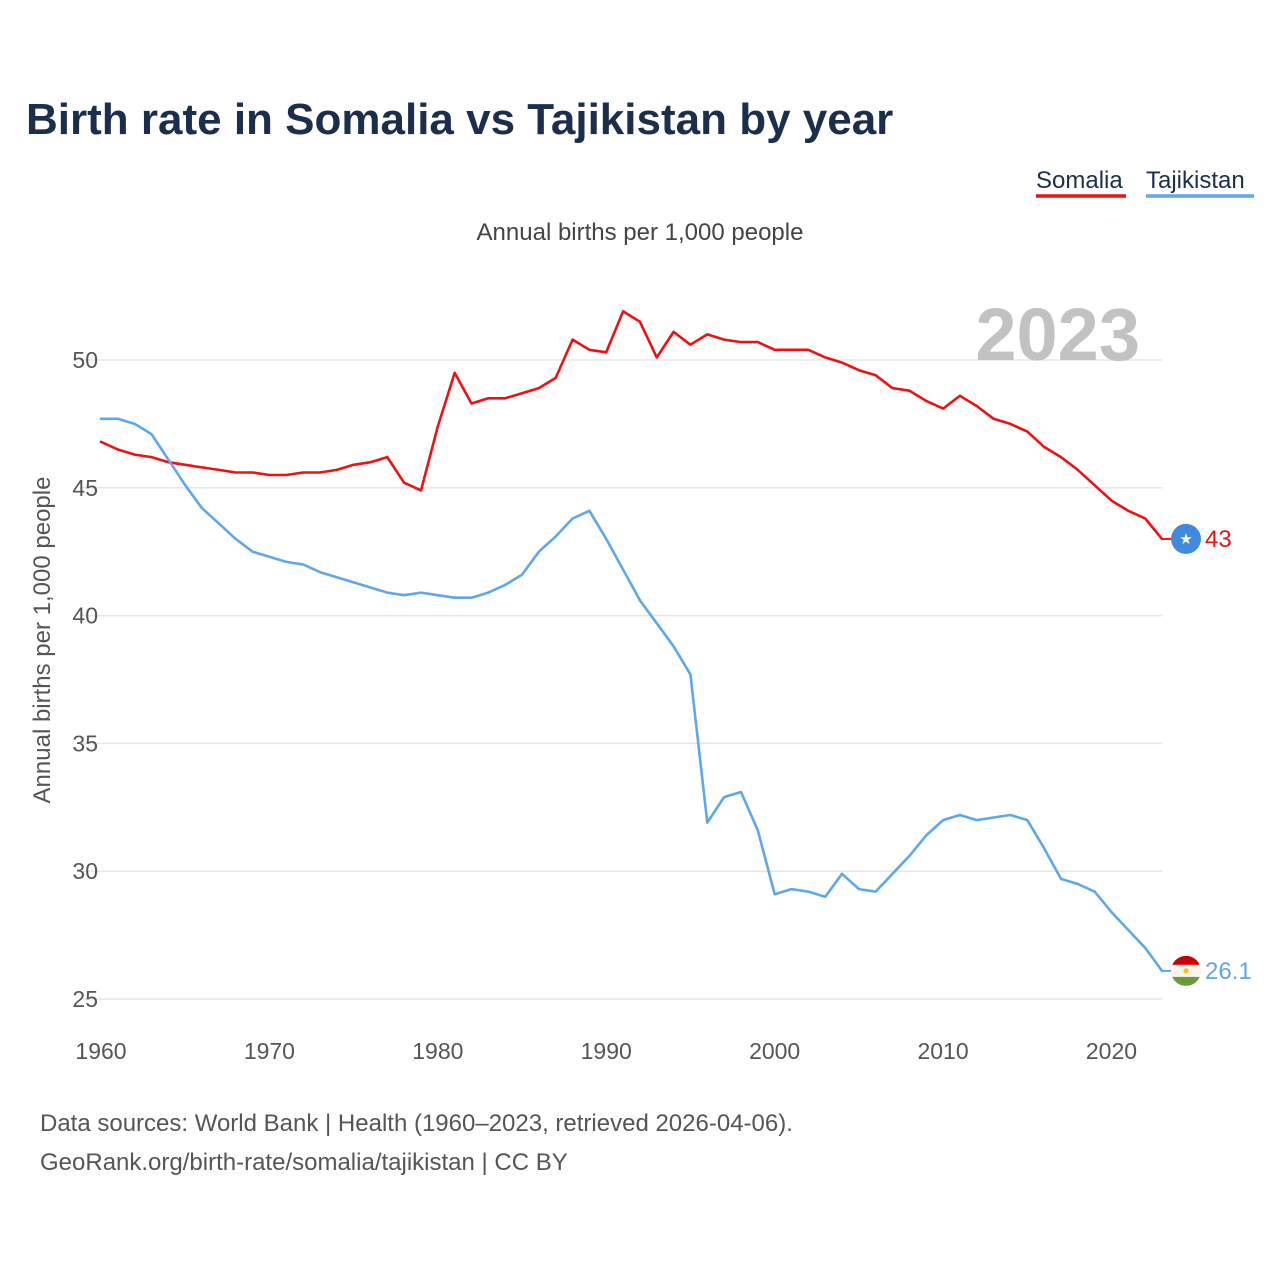 This screenshot has height=1280, width=1280. I want to click on star-icon: ★, so click(1185, 539).